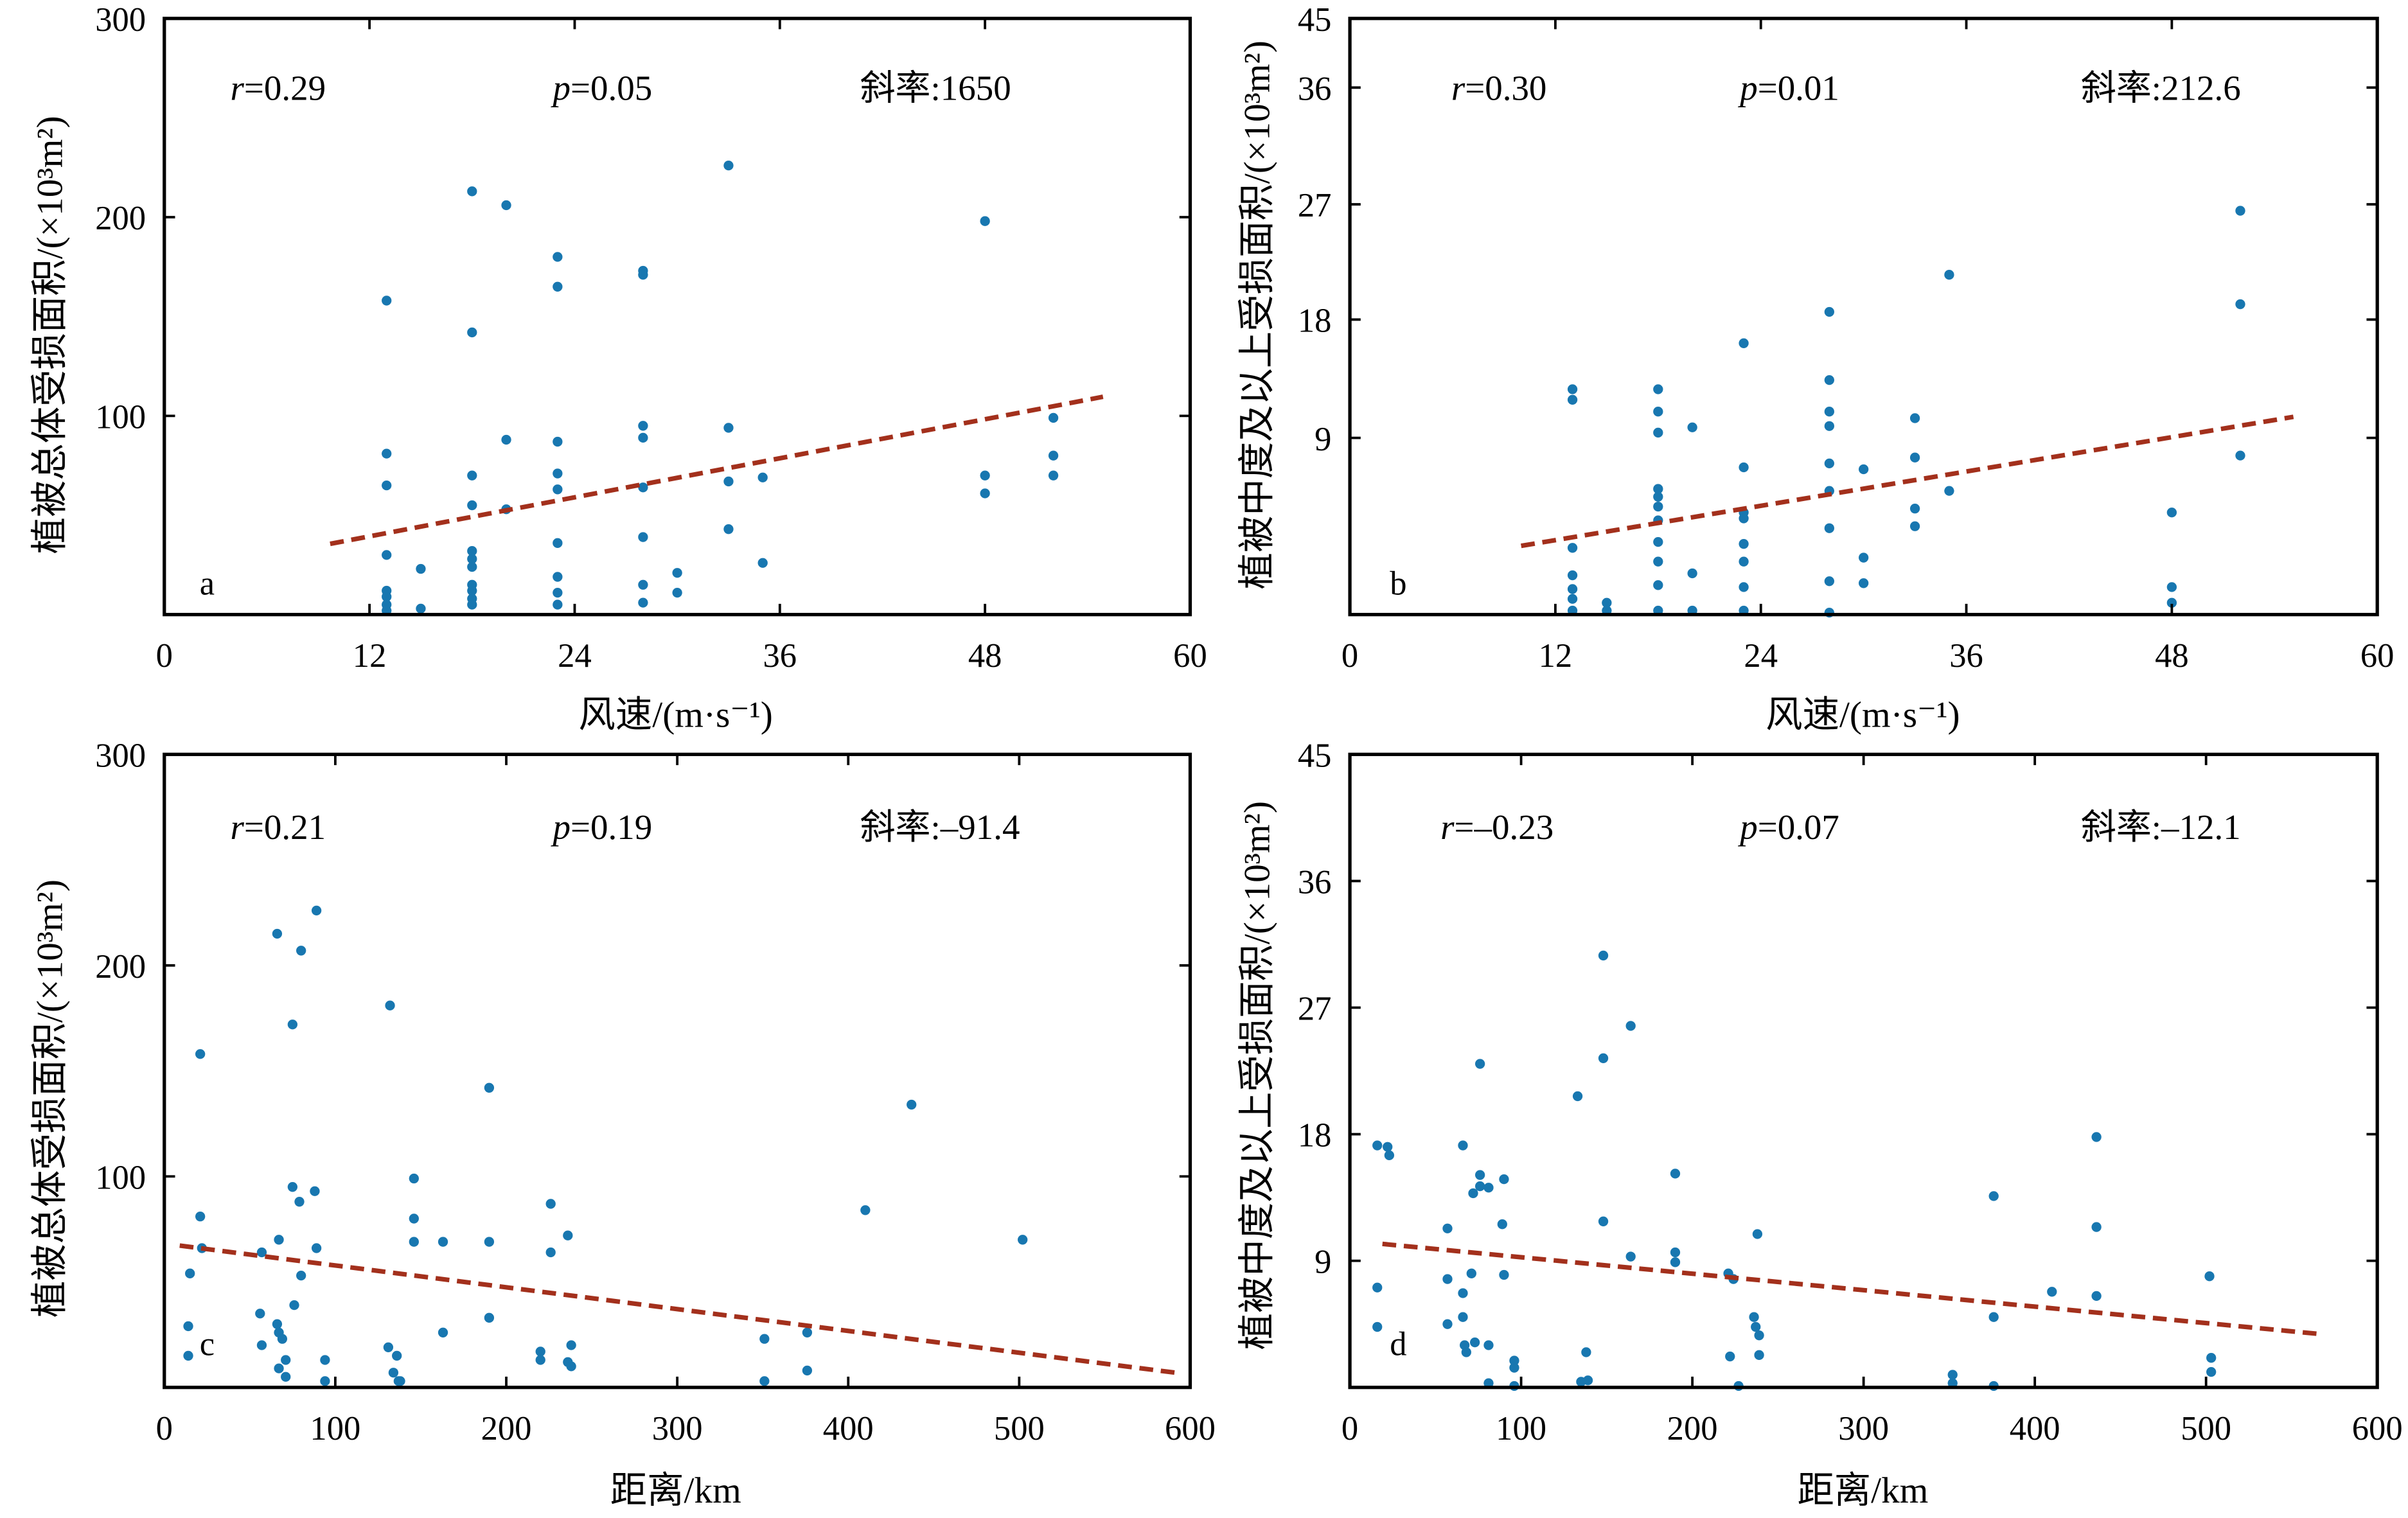  What do you see at coordinates (1323, 1262) in the screenshot?
I see `y-tick-label: 9` at bounding box center [1323, 1262].